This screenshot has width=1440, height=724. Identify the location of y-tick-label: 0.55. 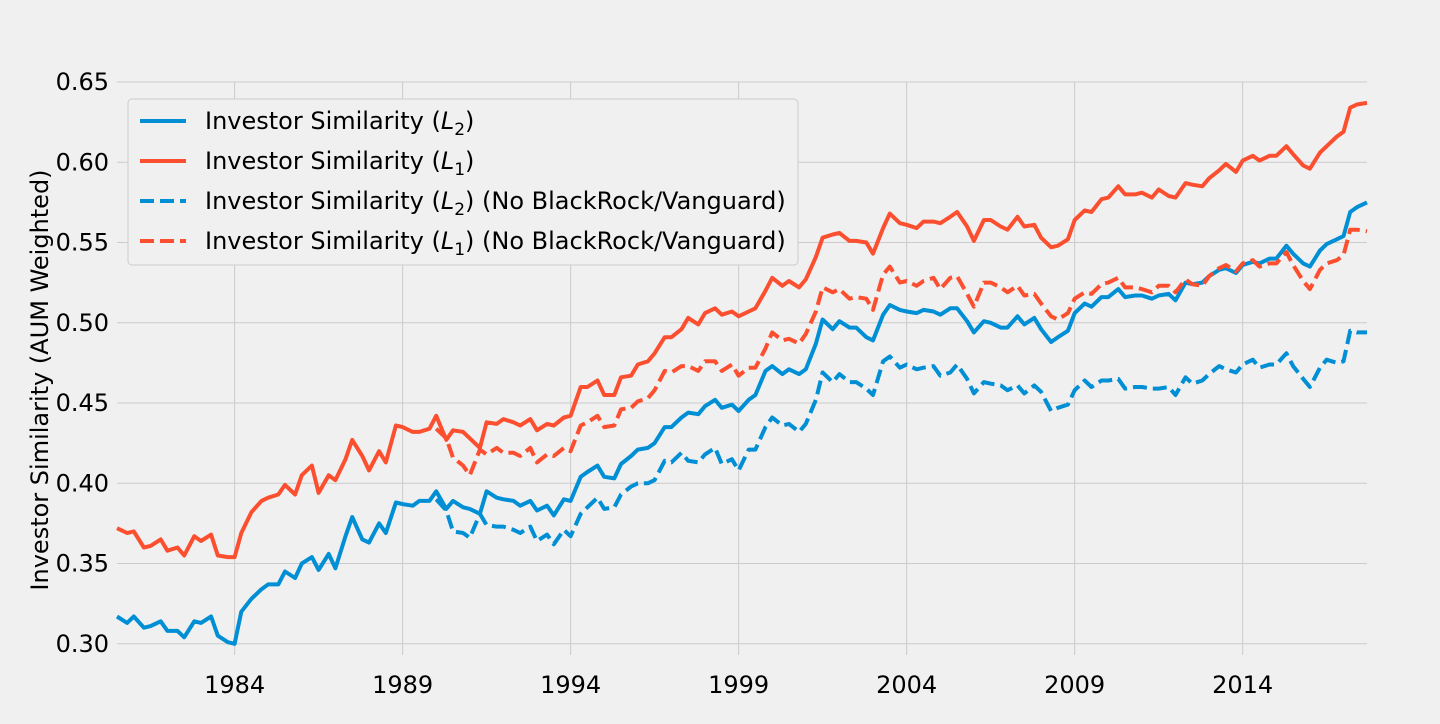
(82, 243).